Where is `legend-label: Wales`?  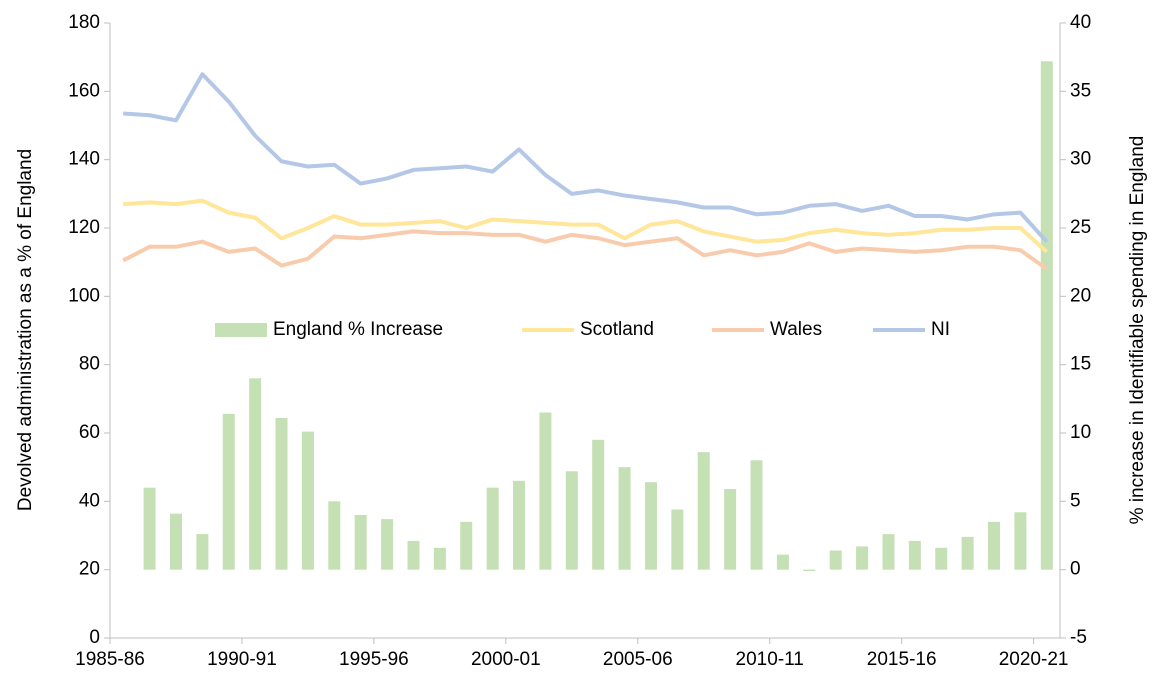
legend-label: Wales is located at coordinates (796, 329).